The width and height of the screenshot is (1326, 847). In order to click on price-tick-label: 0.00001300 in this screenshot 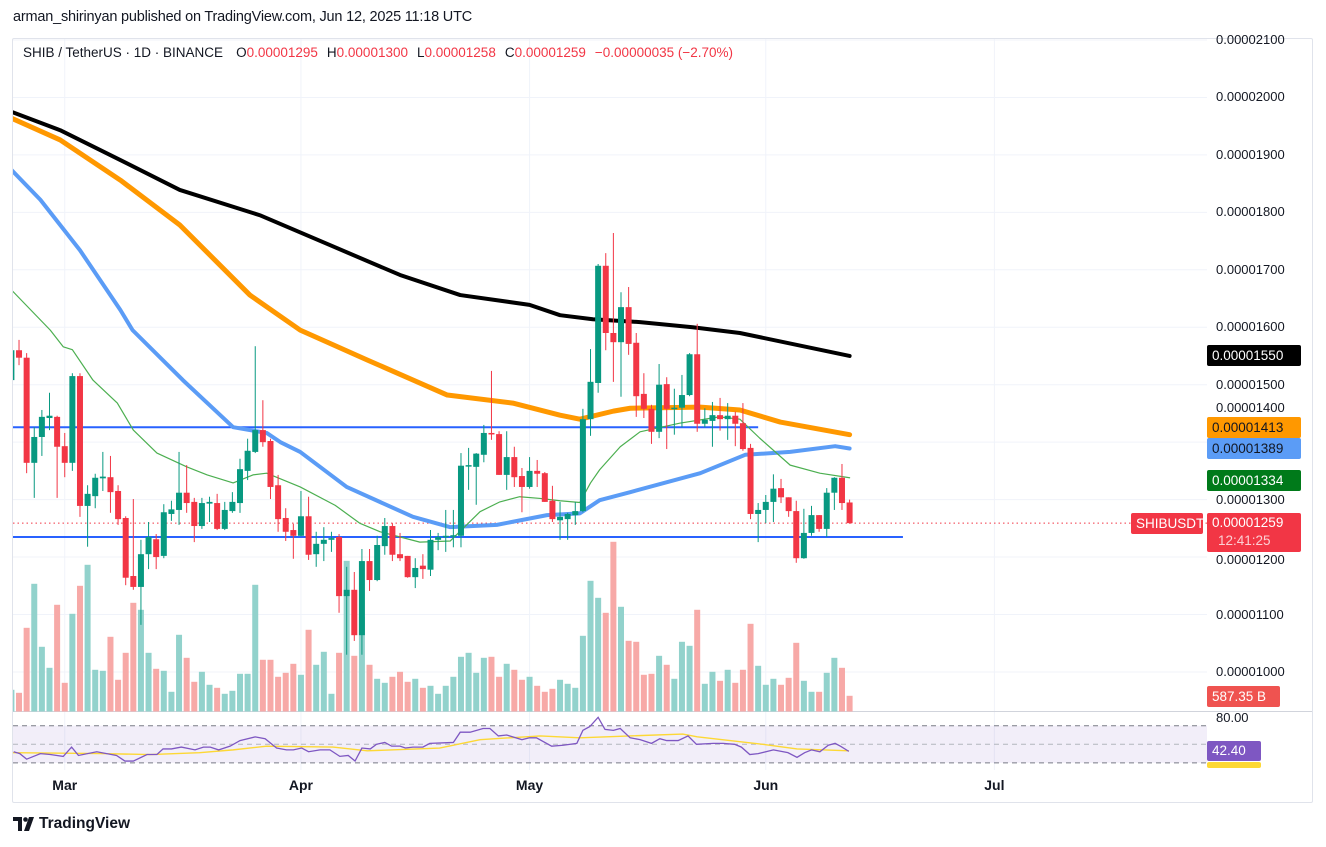, I will do `click(1250, 499)`.